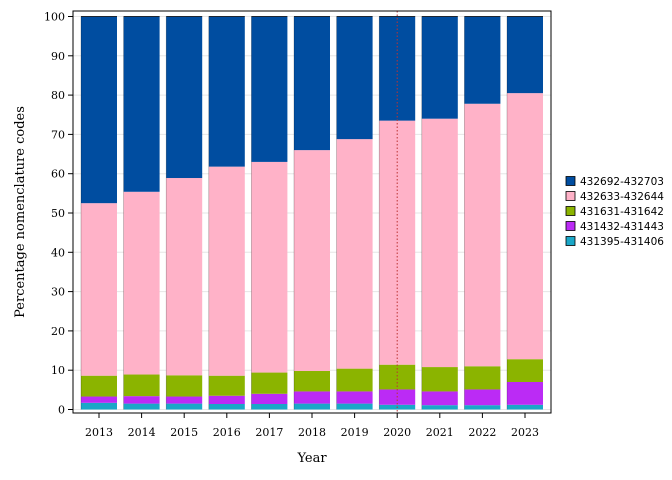  I want to click on y-tick-label: 90, so click(58, 56).